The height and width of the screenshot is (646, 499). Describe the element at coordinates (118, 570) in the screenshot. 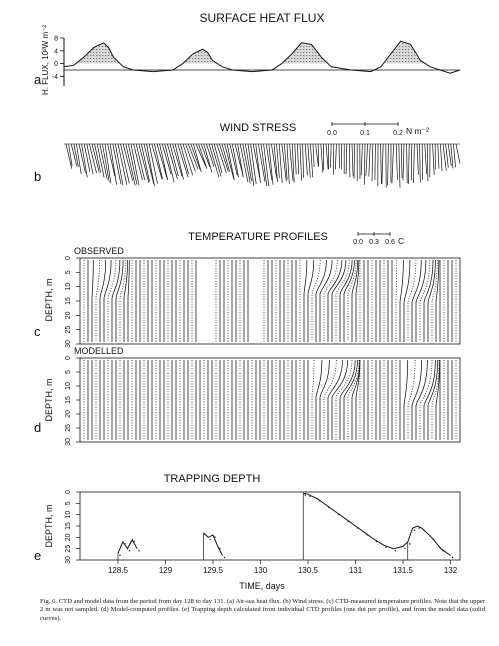

I see `trapping-xtick-label: 128.5` at that location.